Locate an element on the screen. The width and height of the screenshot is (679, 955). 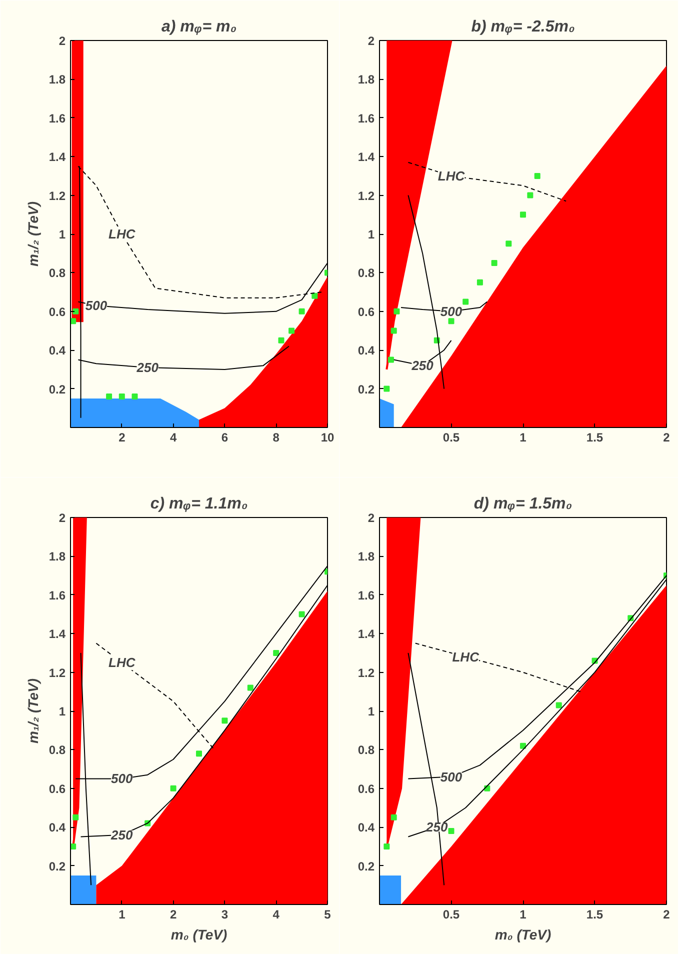
x-tick-label: 10 is located at coordinates (327, 437).